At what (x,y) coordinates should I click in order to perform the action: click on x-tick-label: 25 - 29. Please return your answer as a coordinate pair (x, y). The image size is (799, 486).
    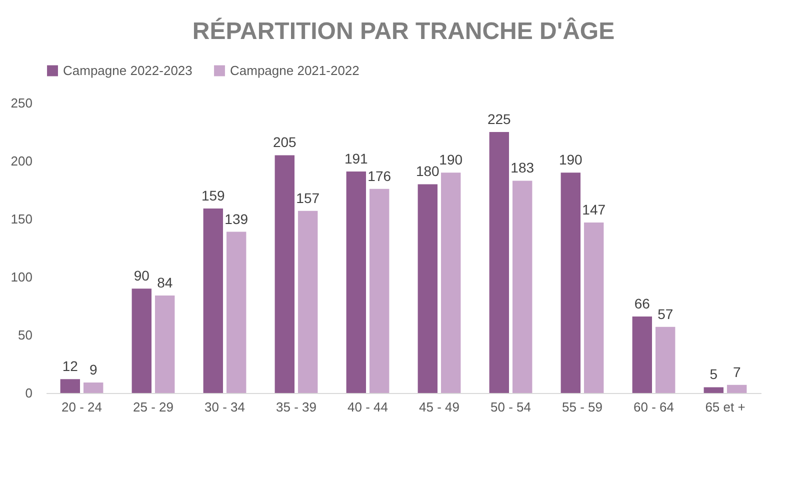
    Looking at the image, I should click on (153, 407).